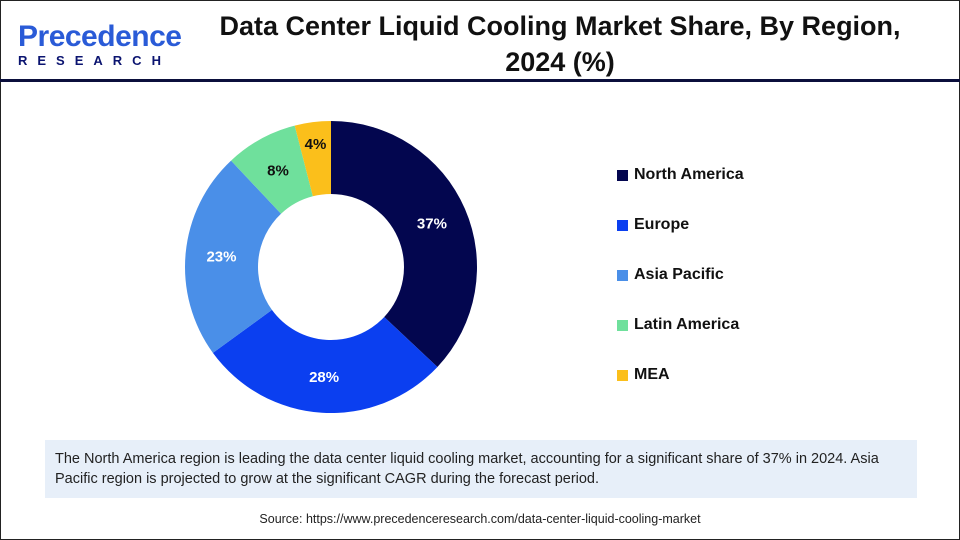  I want to click on legend-label: Asia Pacific, so click(679, 274).